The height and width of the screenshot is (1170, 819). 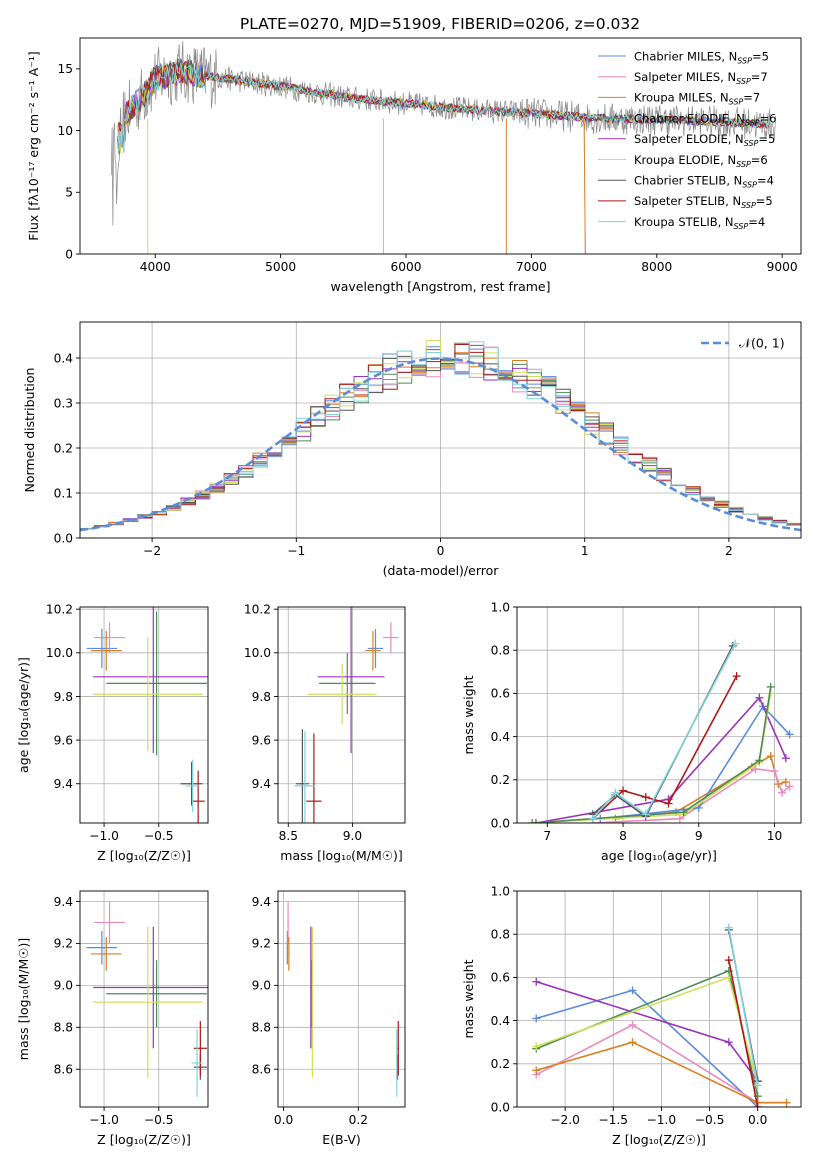 I want to click on x-tick-label: −0.5, so click(x=159, y=836).